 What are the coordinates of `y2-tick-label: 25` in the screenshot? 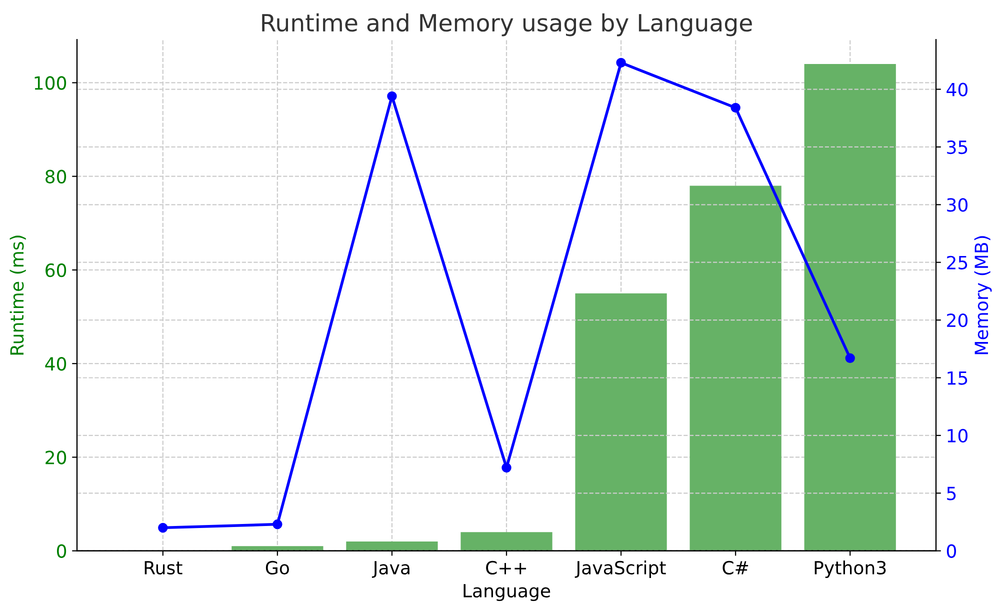 It's located at (957, 263).